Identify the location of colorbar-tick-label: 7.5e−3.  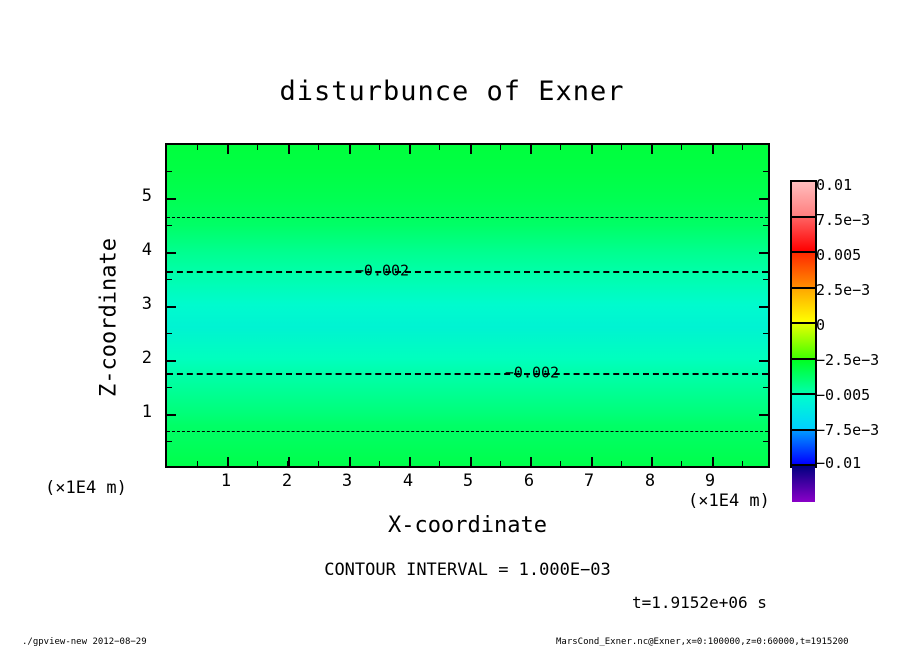
(843, 220).